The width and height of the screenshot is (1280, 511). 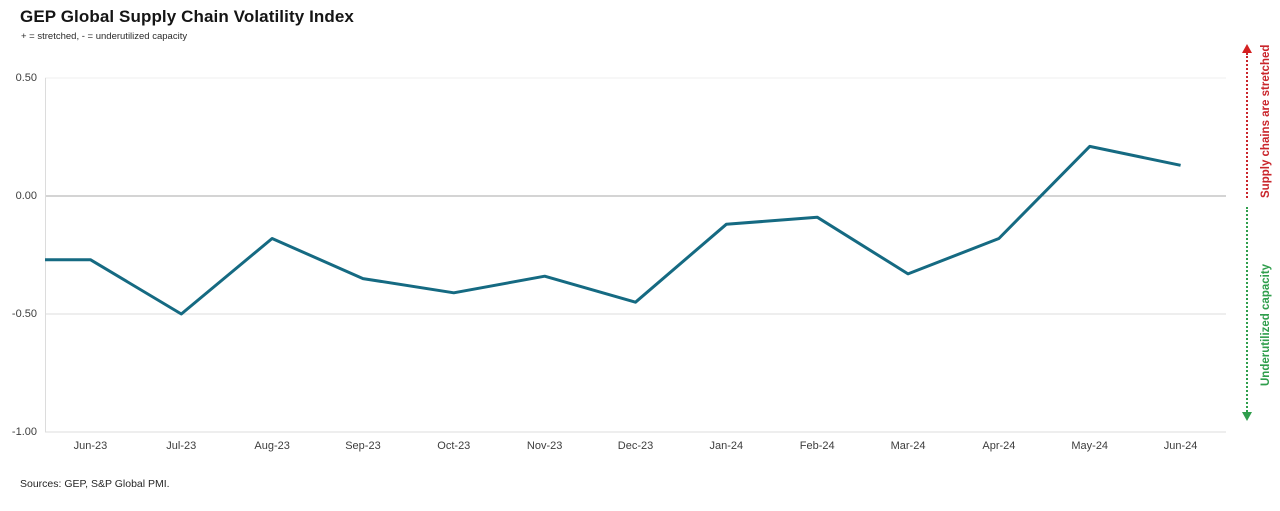 I want to click on down-arrow-icon, so click(x=1247, y=416).